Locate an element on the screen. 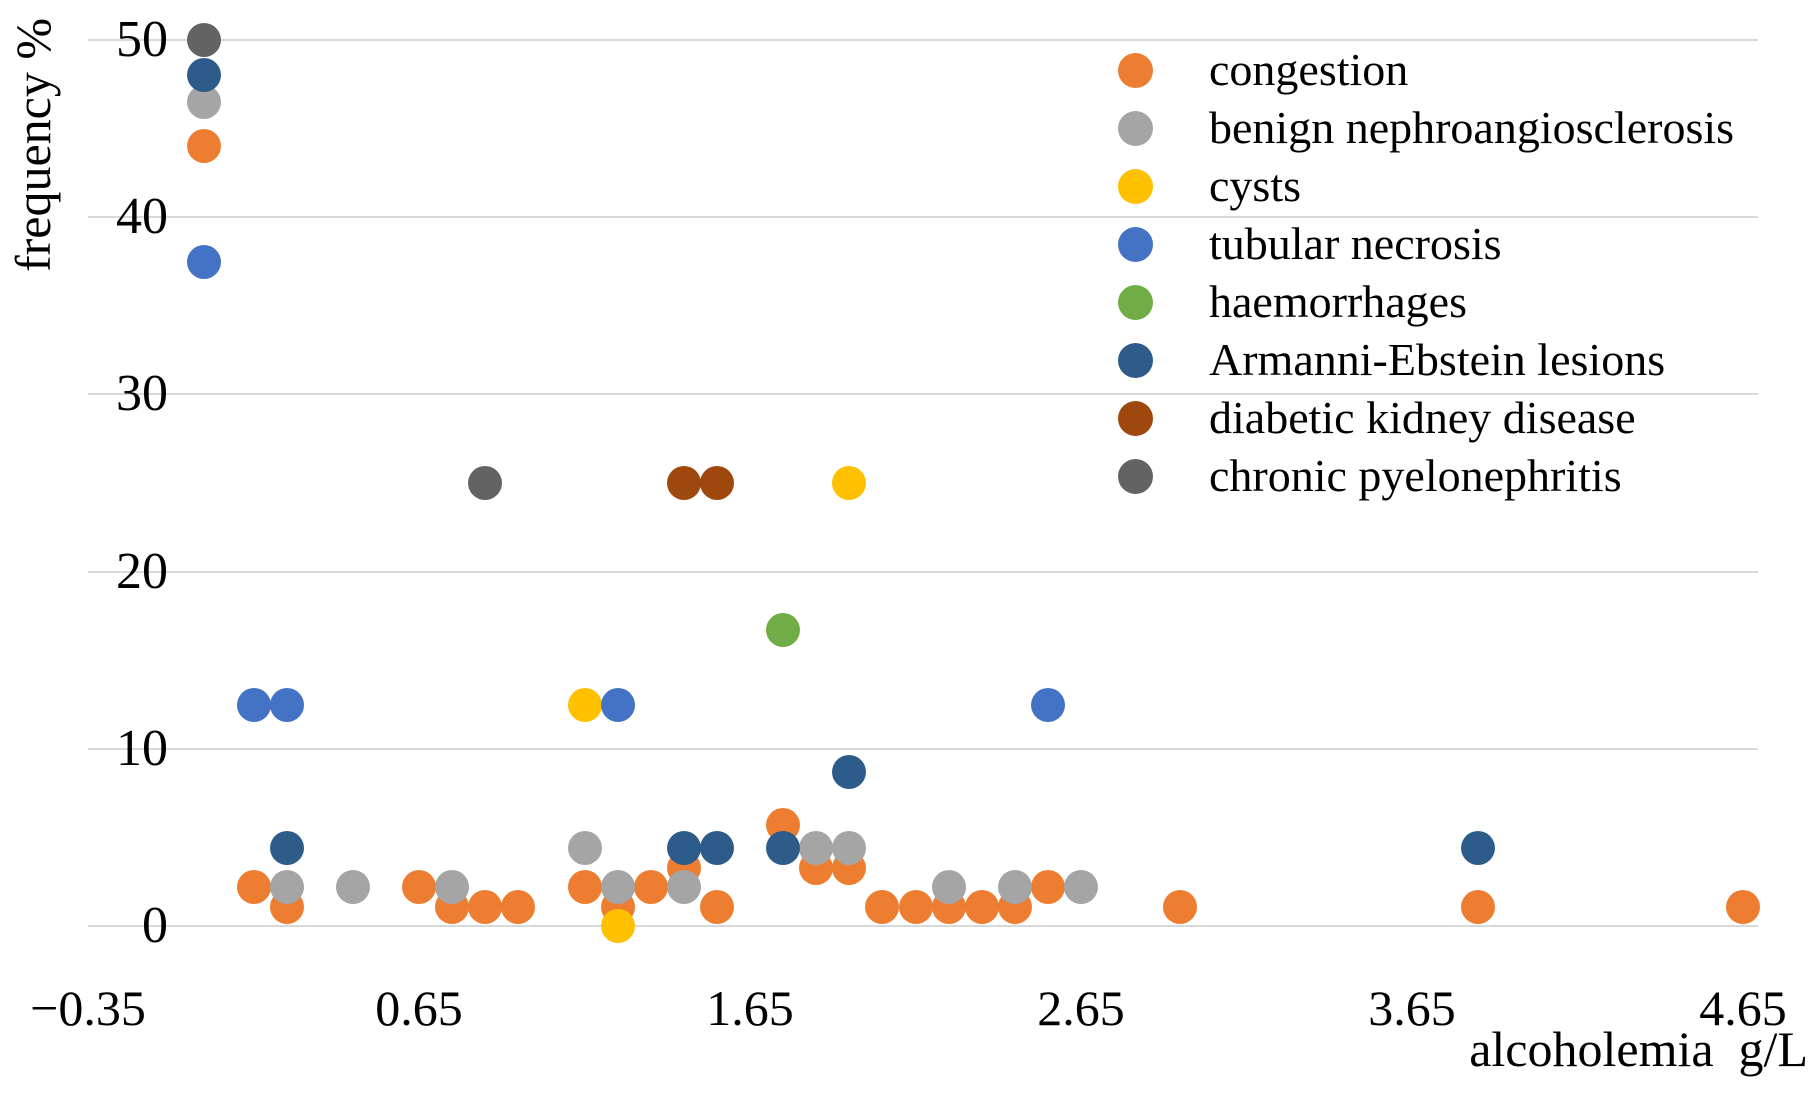 The height and width of the screenshot is (1100, 1814). y-tick-label: 50 is located at coordinates (142, 39).